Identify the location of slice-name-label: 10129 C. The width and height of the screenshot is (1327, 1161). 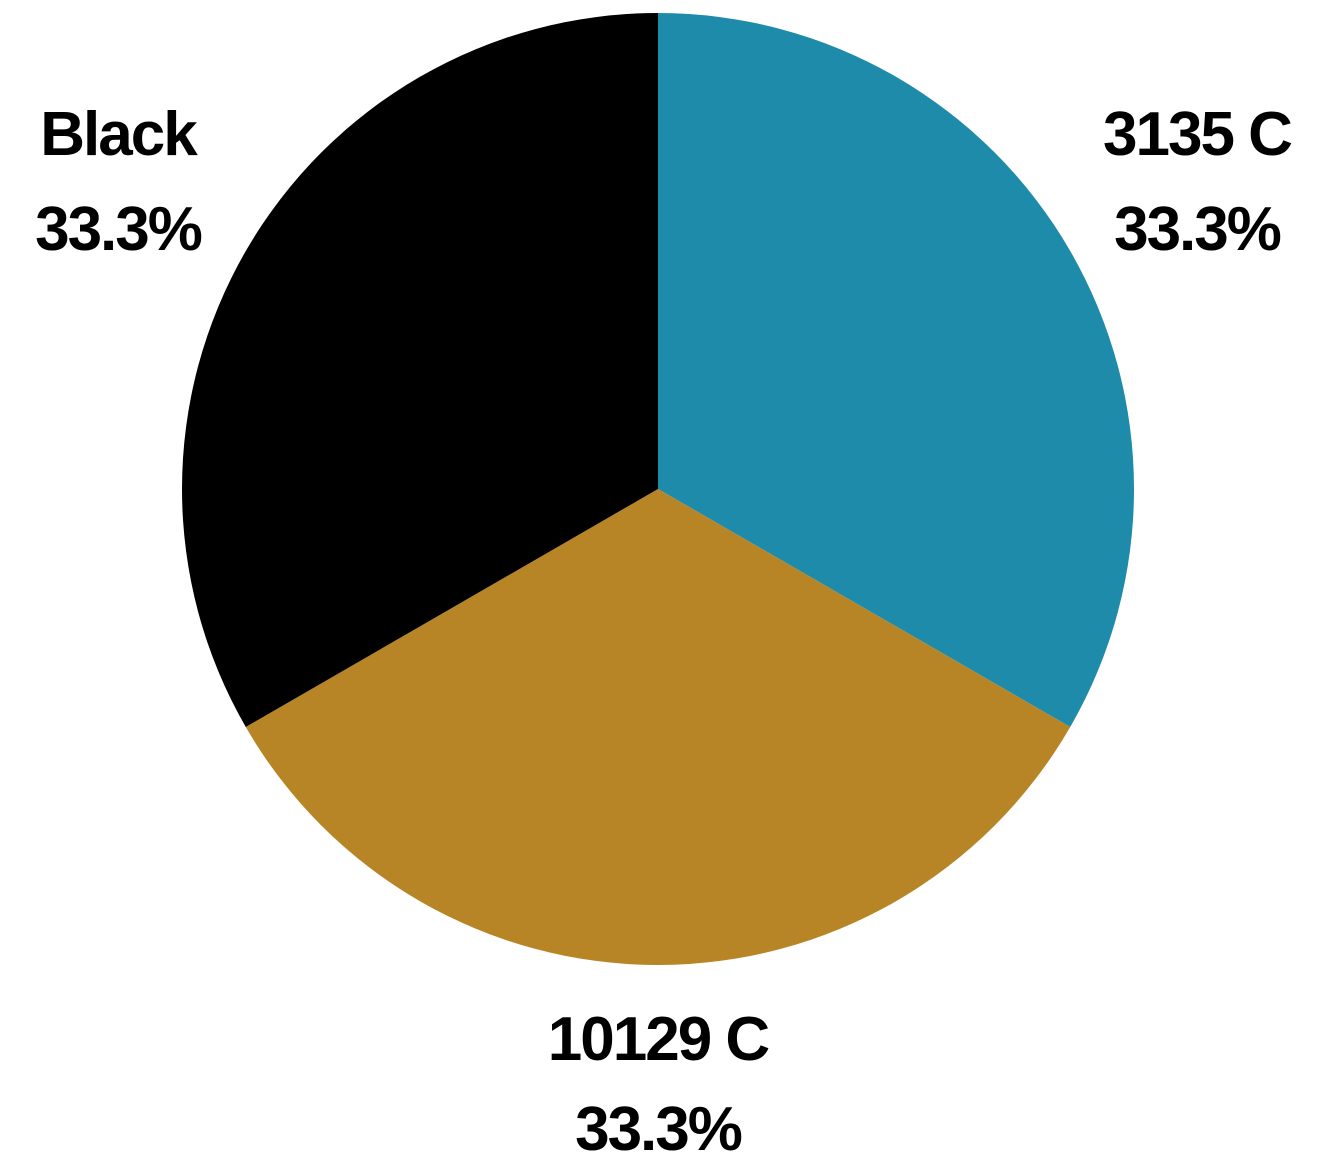
(659, 1039).